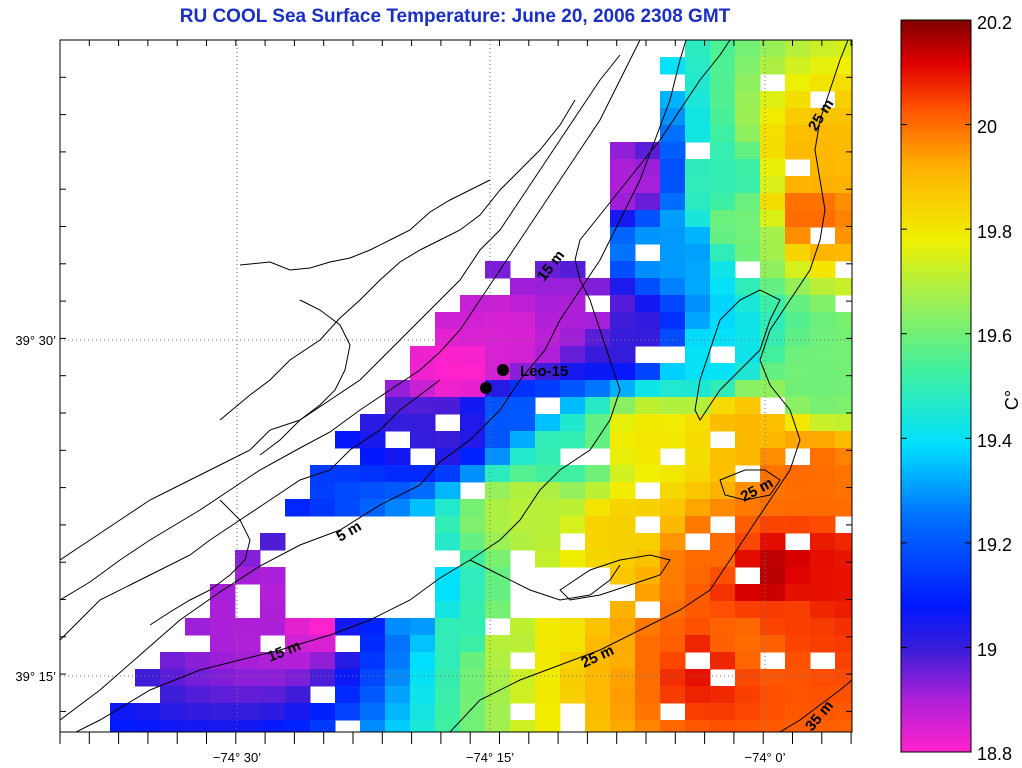  Describe the element at coordinates (961, 388) in the screenshot. I see `colorbar: 20.2 20 19.8 19.6 19.4 19.2 19 18.8 C°` at that location.